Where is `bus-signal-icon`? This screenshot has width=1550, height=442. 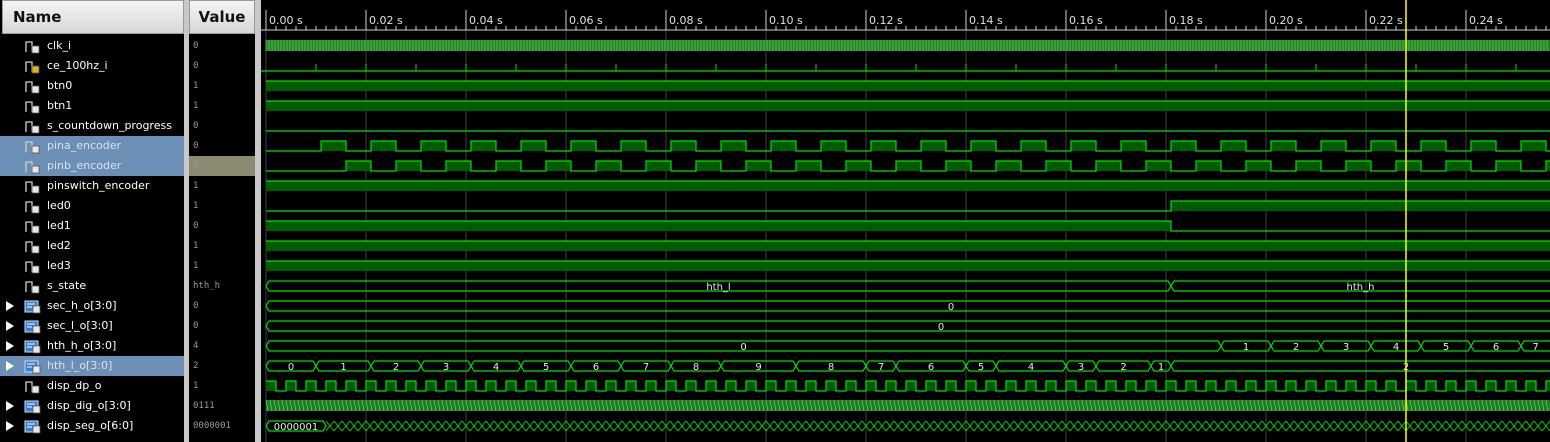
bus-signal-icon is located at coordinates (33, 426).